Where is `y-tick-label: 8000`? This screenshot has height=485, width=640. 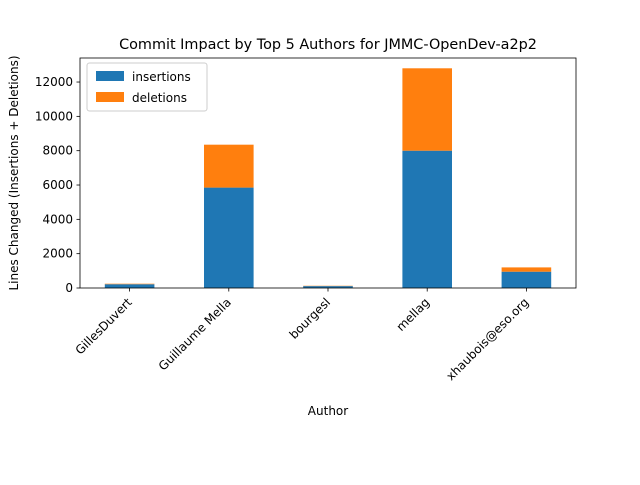
y-tick-label: 8000 is located at coordinates (57, 151).